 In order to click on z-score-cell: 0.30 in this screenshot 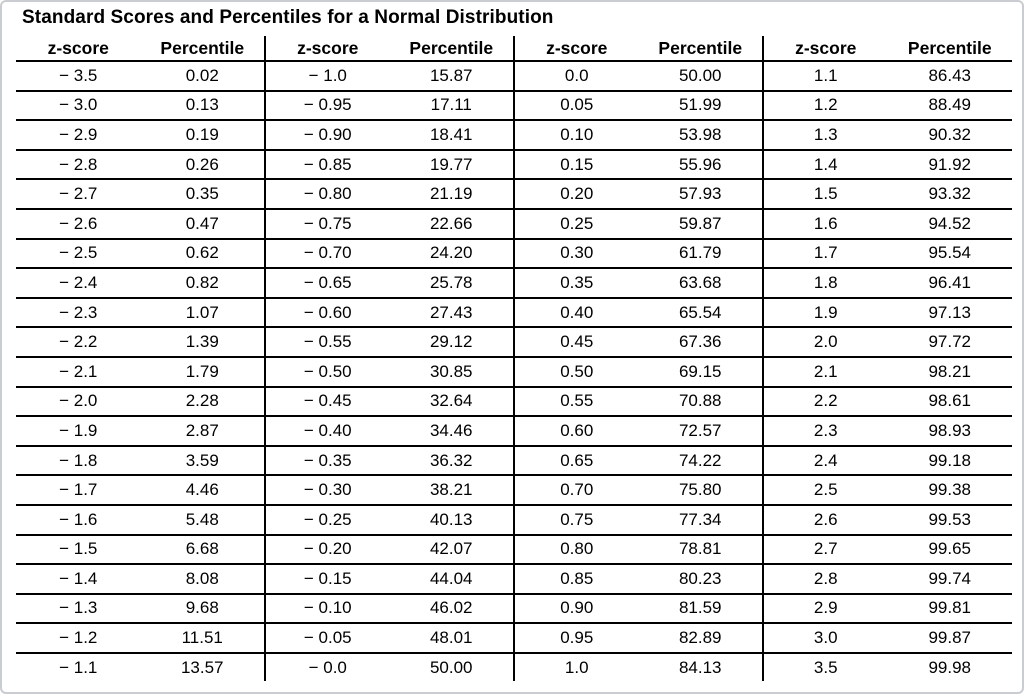, I will do `click(576, 254)`.